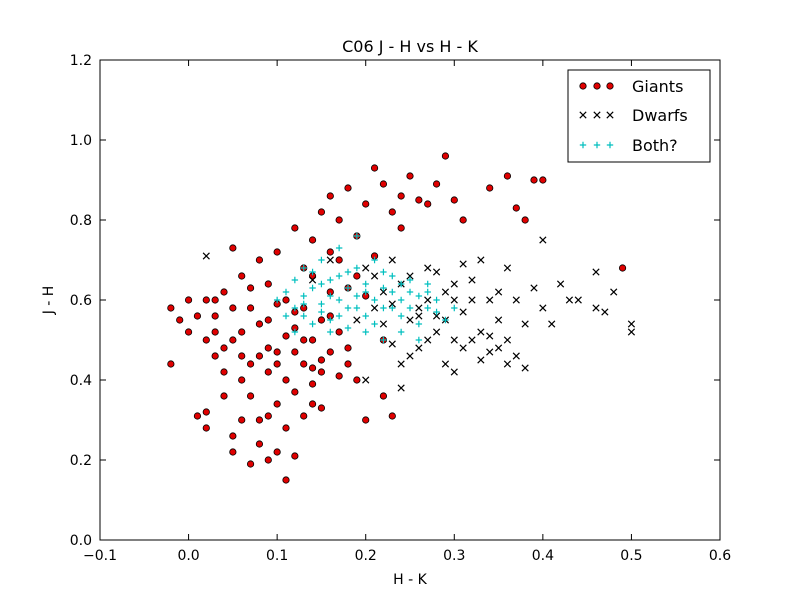 This screenshot has width=800, height=600. What do you see at coordinates (631, 556) in the screenshot?
I see `x-tick-label: 0.5` at bounding box center [631, 556].